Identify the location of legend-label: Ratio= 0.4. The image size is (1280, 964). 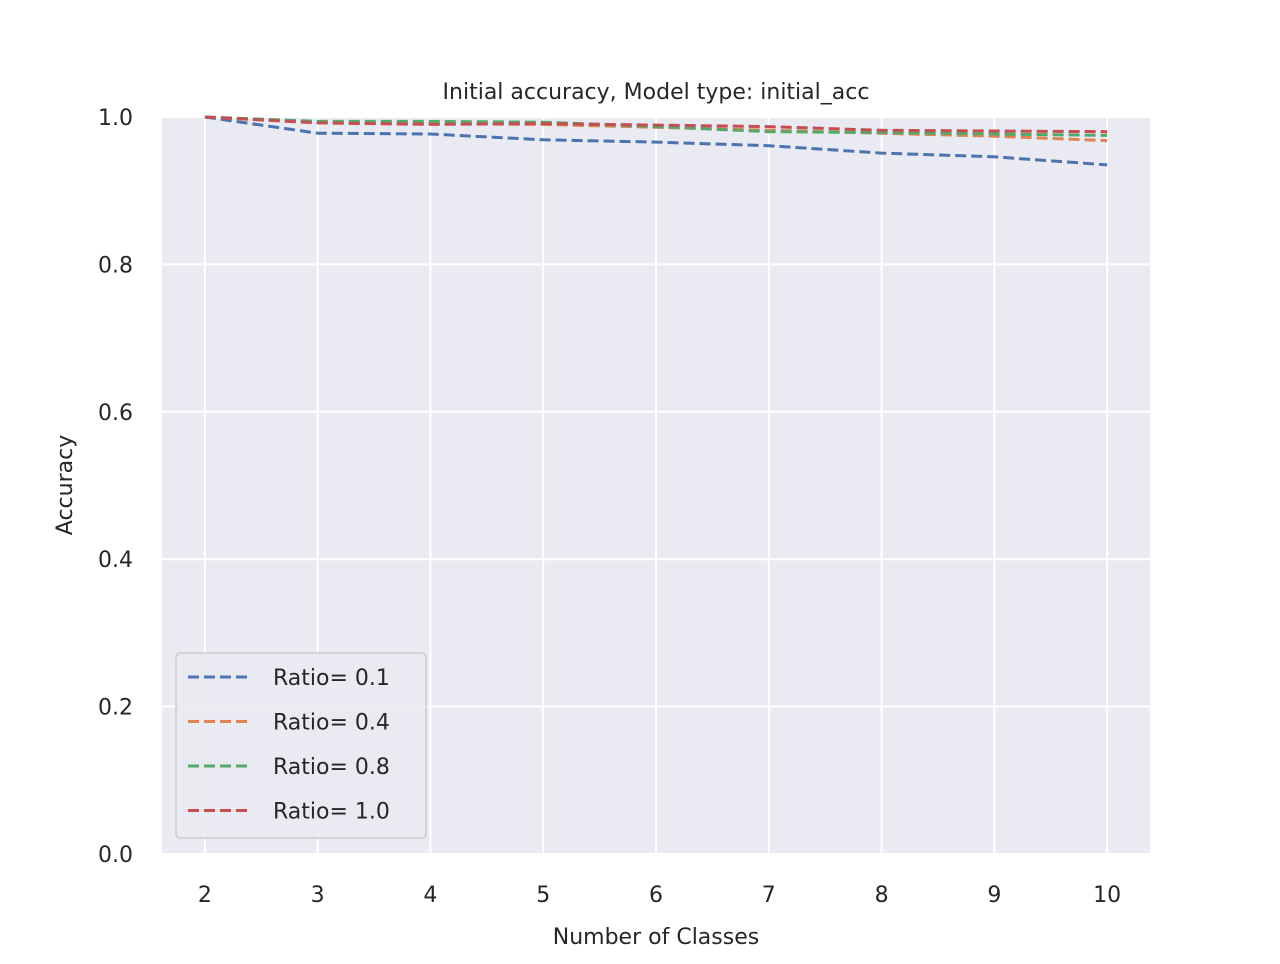
(331, 723).